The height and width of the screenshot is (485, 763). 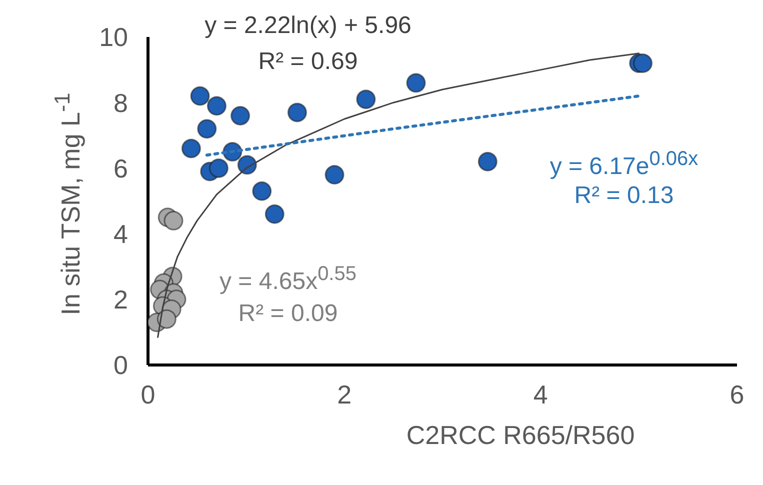 I want to click on y-tick-label: 8, so click(x=121, y=103).